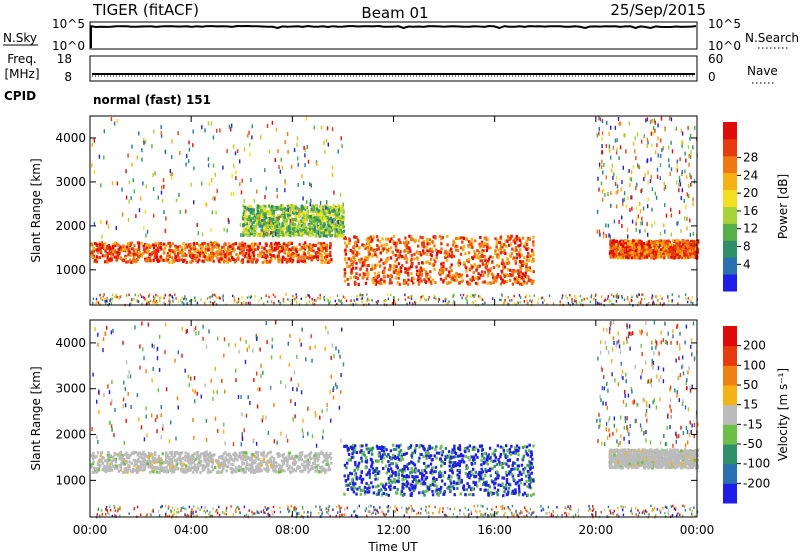 This screenshot has height=554, width=800. Describe the element at coordinates (658, 10) in the screenshot. I see `date-title: 25/Sep/2015` at that location.